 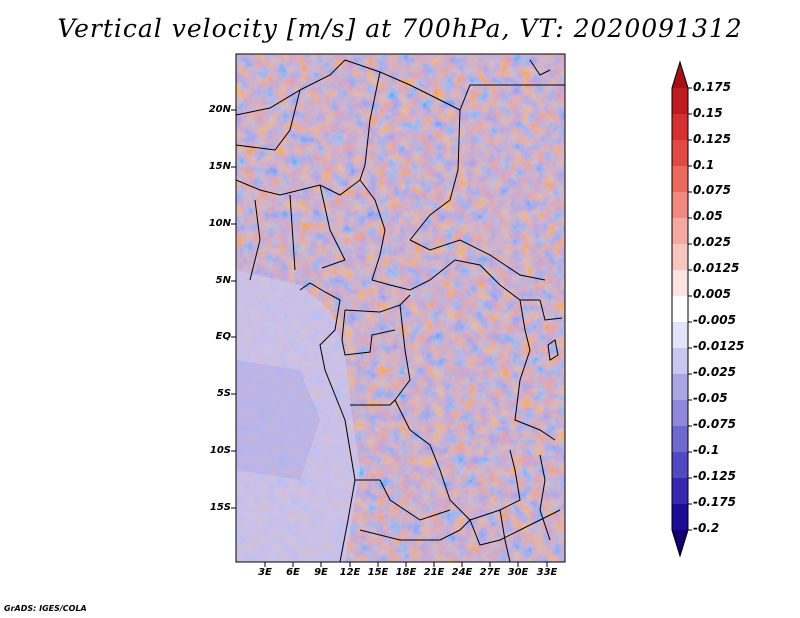 I want to click on colorbar-level-label: 0.15, so click(x=708, y=113).